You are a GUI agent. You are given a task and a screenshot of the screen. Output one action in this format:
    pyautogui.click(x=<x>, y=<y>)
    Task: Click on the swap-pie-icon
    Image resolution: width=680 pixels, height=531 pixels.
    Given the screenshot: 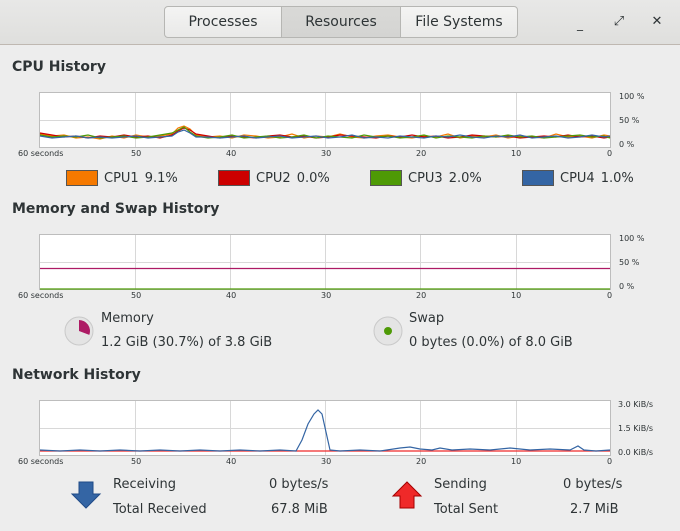 What is the action you would take?
    pyautogui.click(x=388, y=331)
    